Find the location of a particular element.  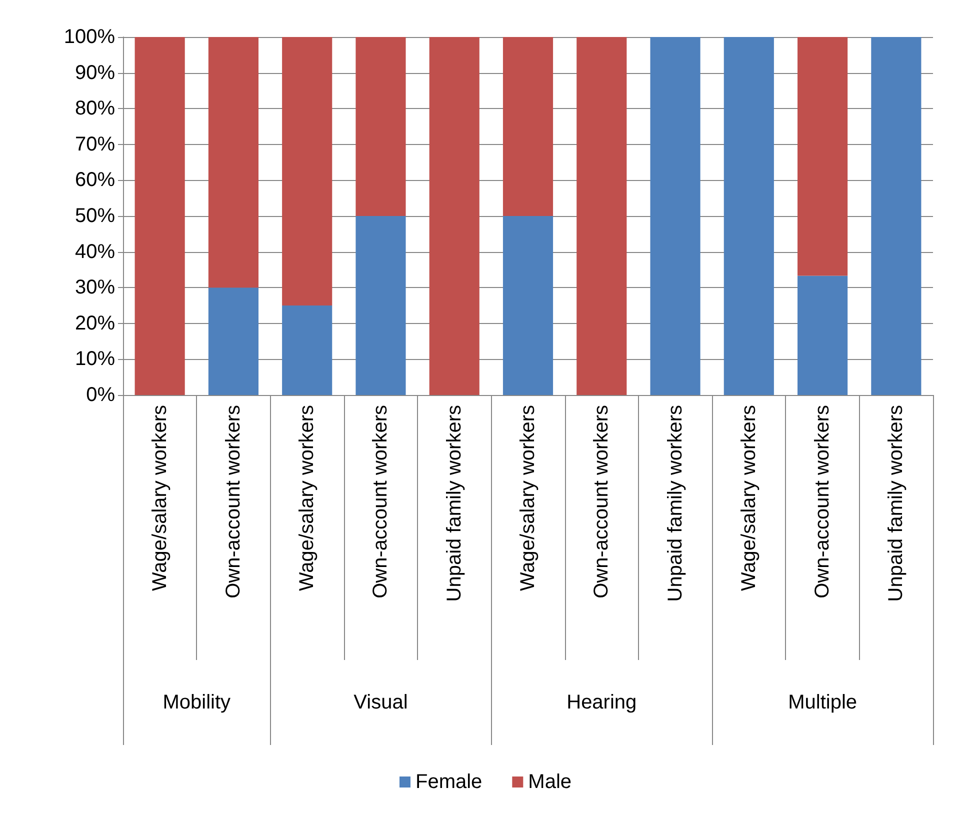

y-tick-label: 100% is located at coordinates (90, 37).